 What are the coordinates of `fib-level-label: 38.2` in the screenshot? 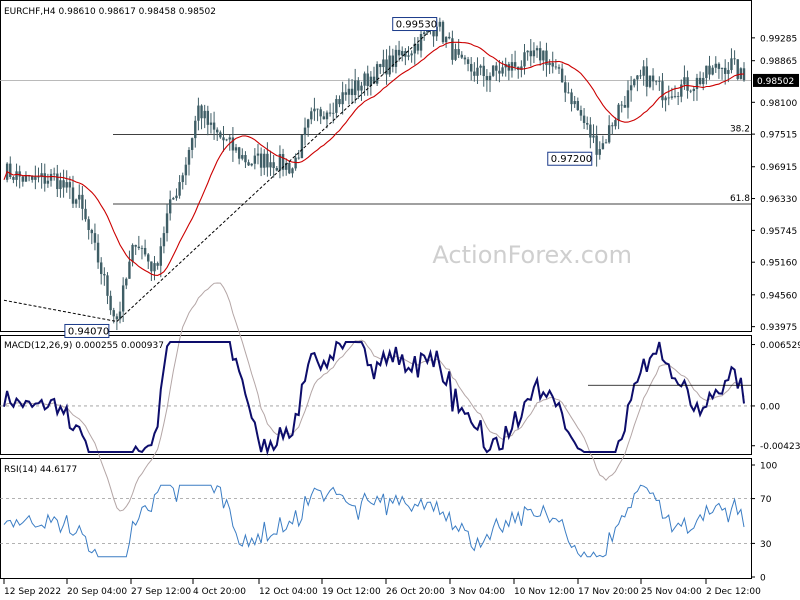 It's located at (740, 129).